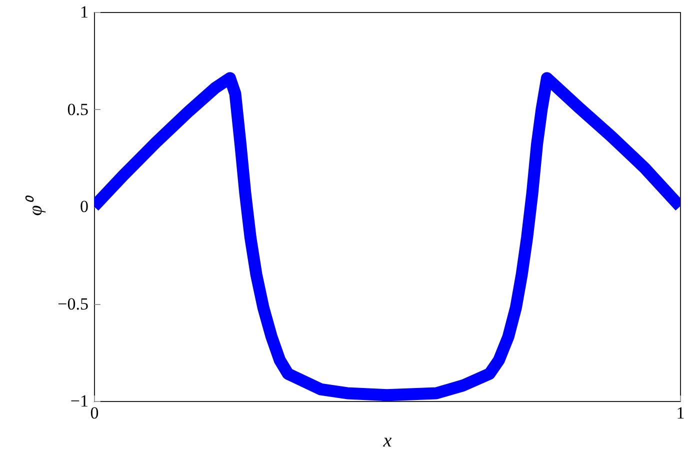 This screenshot has width=688, height=458. What do you see at coordinates (35, 205) in the screenshot?
I see `y-axis-title: φ⁰` at bounding box center [35, 205].